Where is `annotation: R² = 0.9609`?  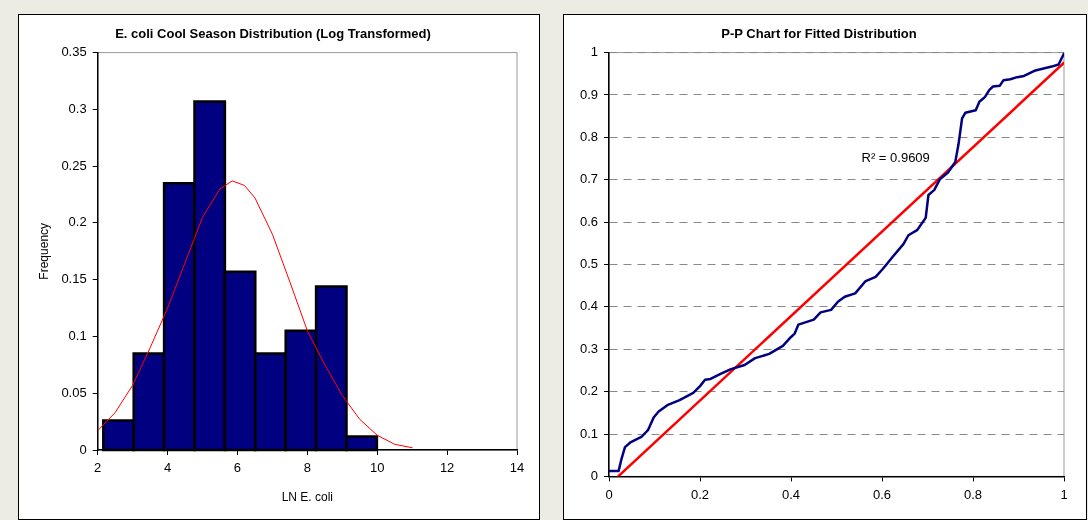
annotation: R² = 0.9609 is located at coordinates (895, 158).